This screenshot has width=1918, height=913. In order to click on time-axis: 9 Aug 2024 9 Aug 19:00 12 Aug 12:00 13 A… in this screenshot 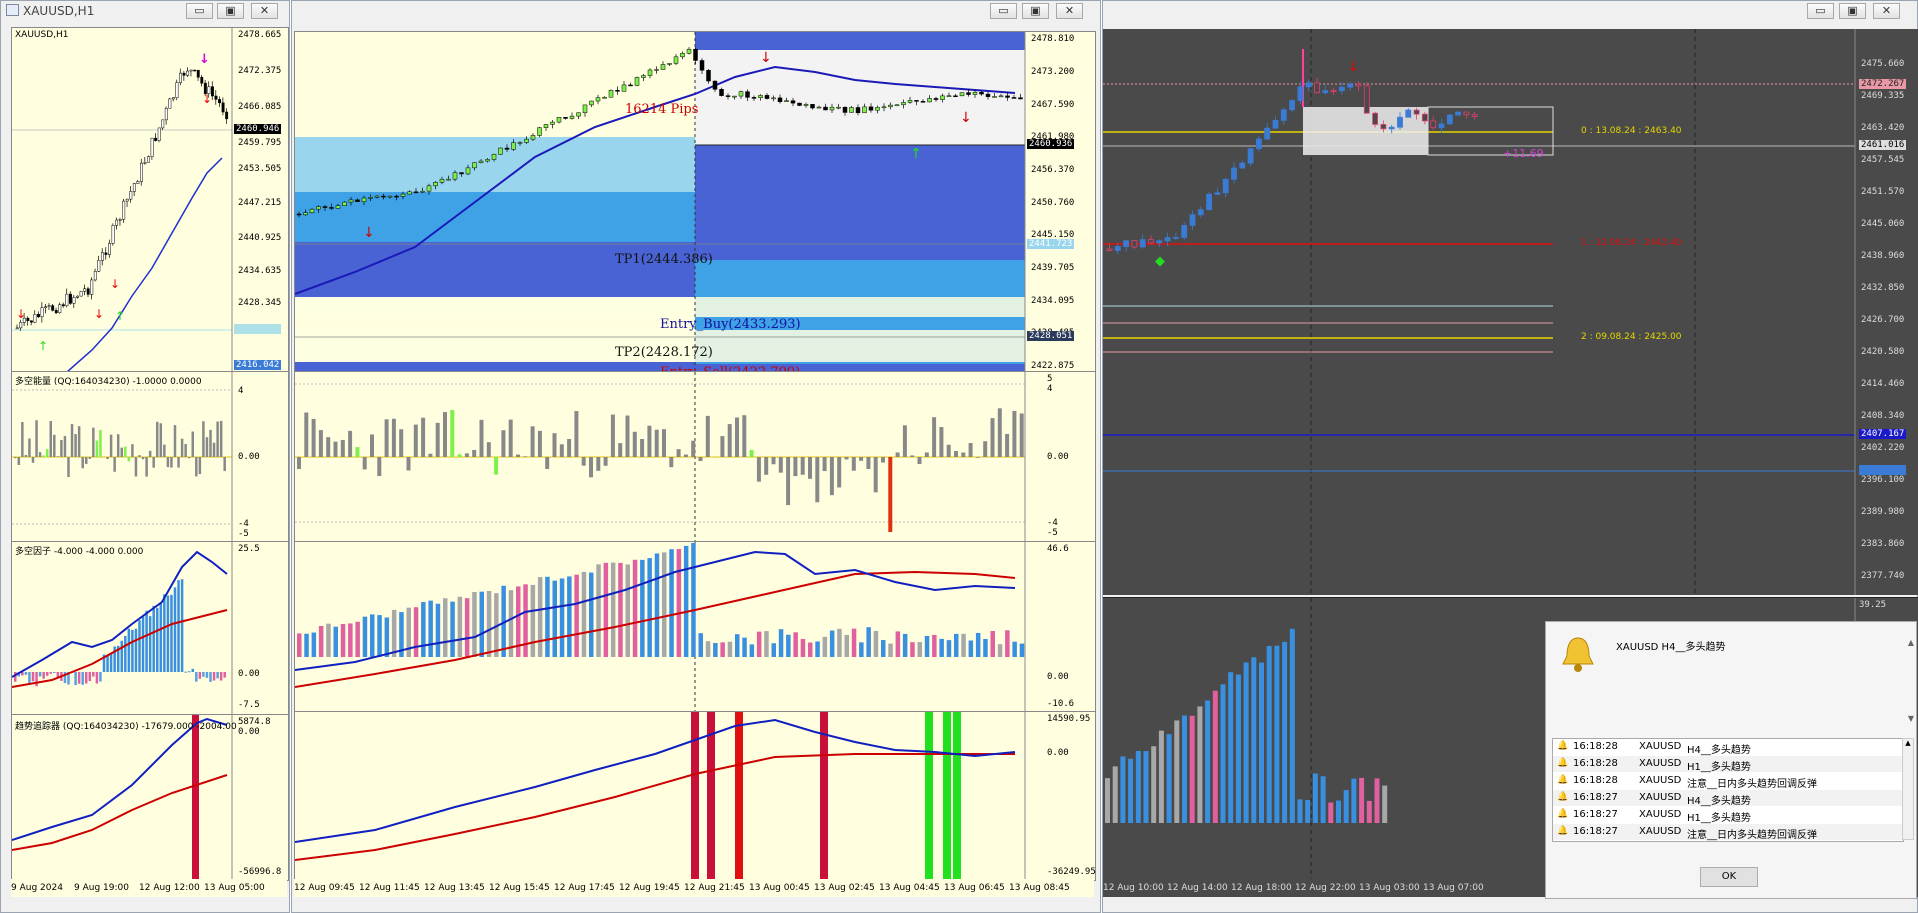, I will do `click(149, 888)`.